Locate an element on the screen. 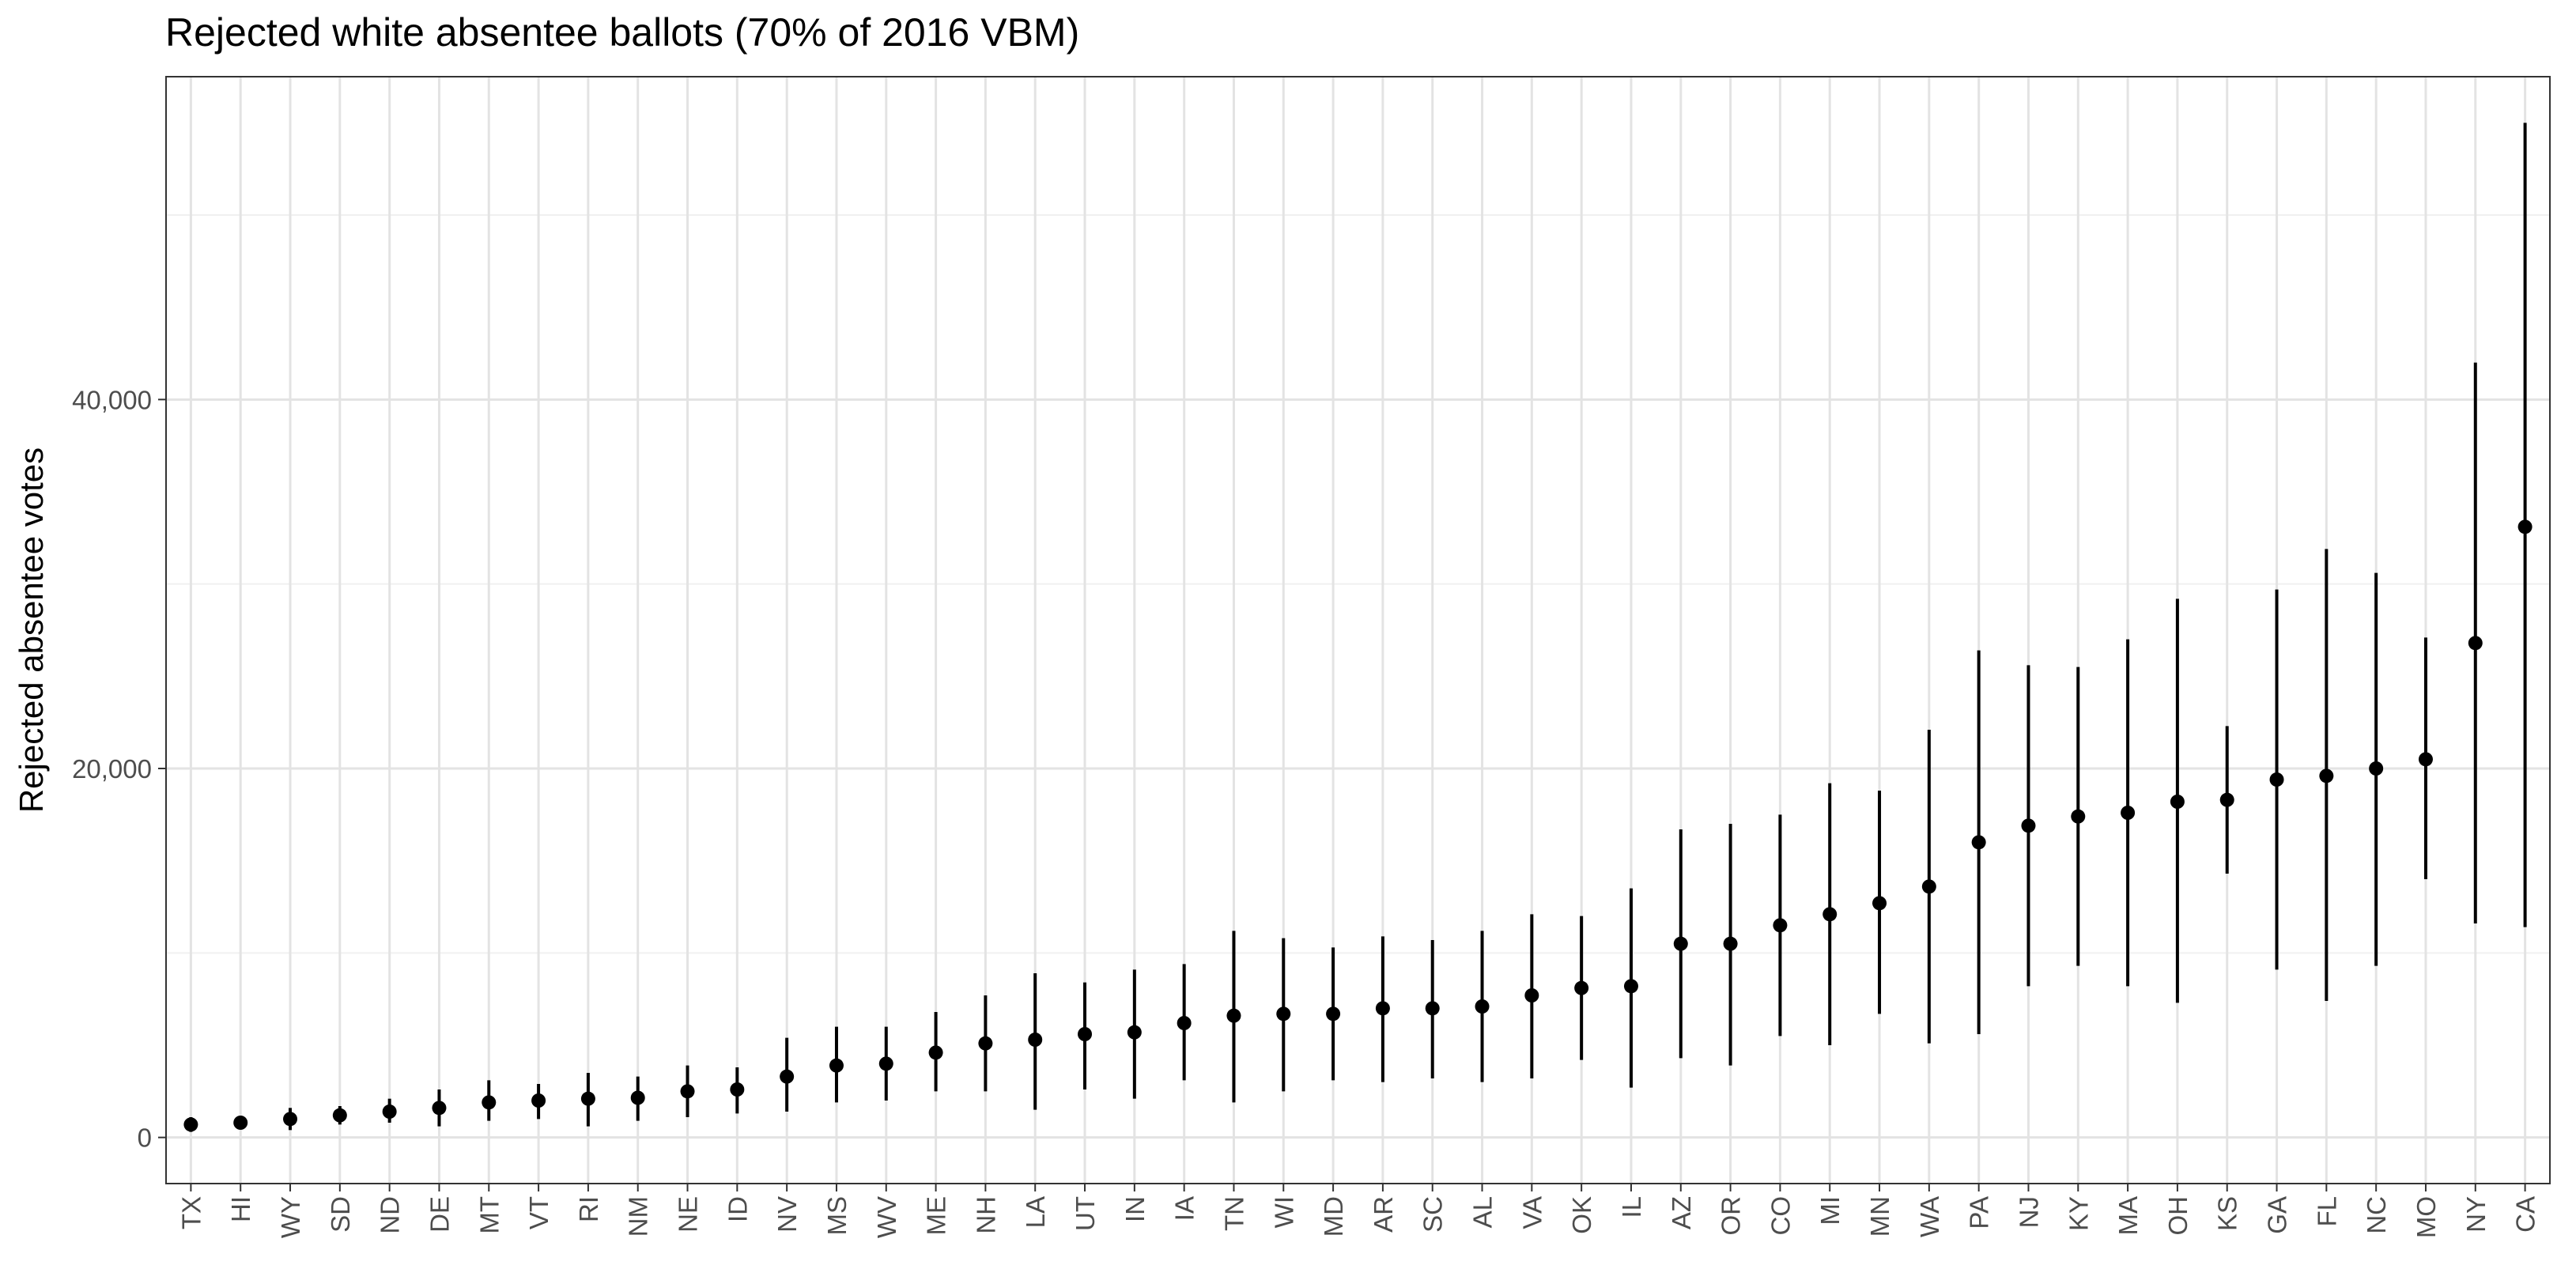 The image size is (2576, 1265). point-ma is located at coordinates (2128, 813).